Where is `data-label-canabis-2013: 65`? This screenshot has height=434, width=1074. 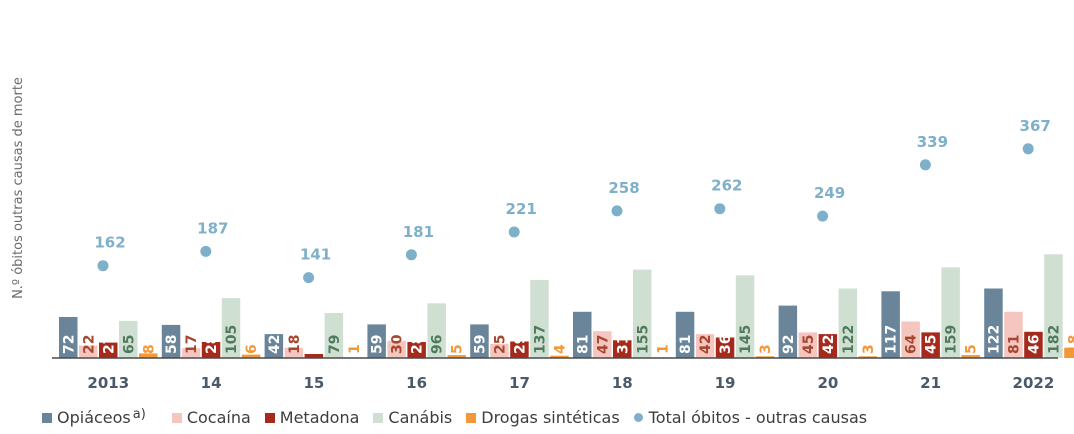
data-label-canabis-2013: 65 is located at coordinates (129, 344).